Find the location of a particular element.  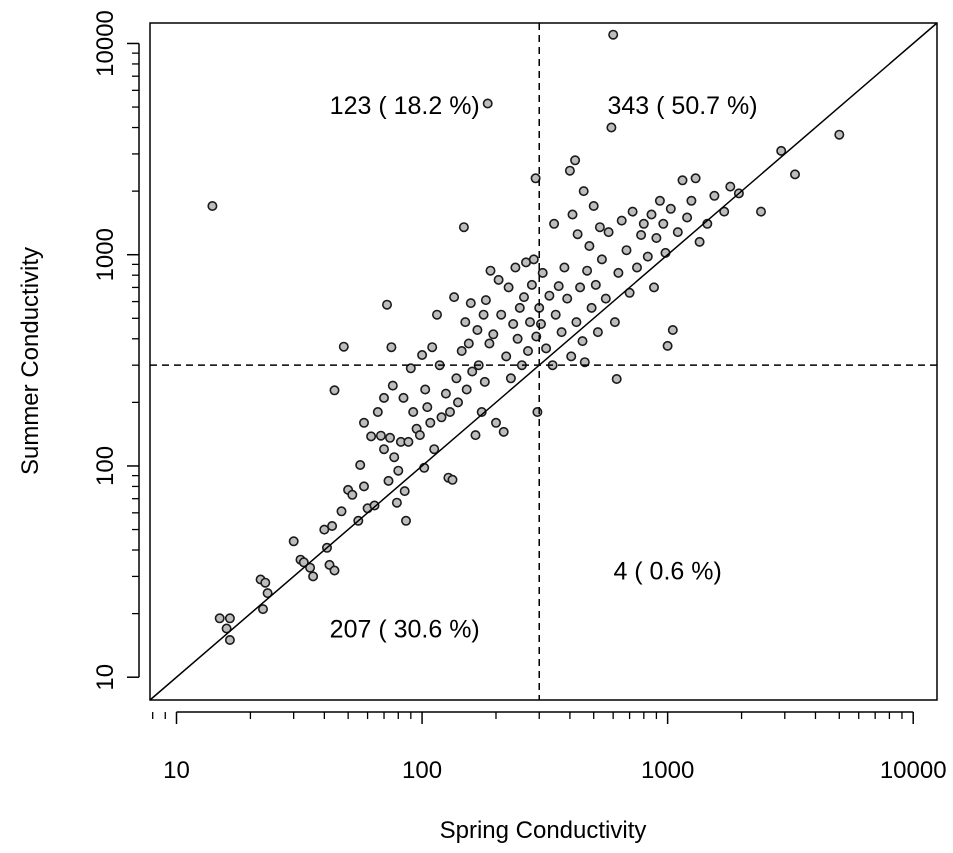

x-axis-label: Spring Conductivity is located at coordinates (543, 830).